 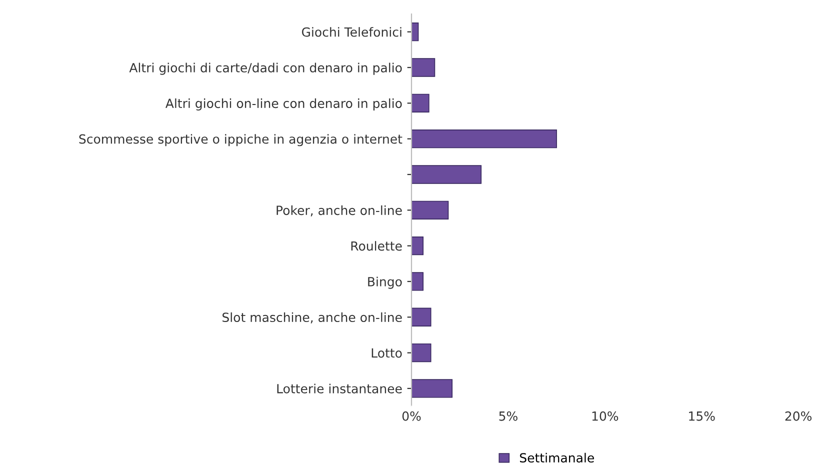 I want to click on legend-label: Settimanale, so click(x=557, y=457).